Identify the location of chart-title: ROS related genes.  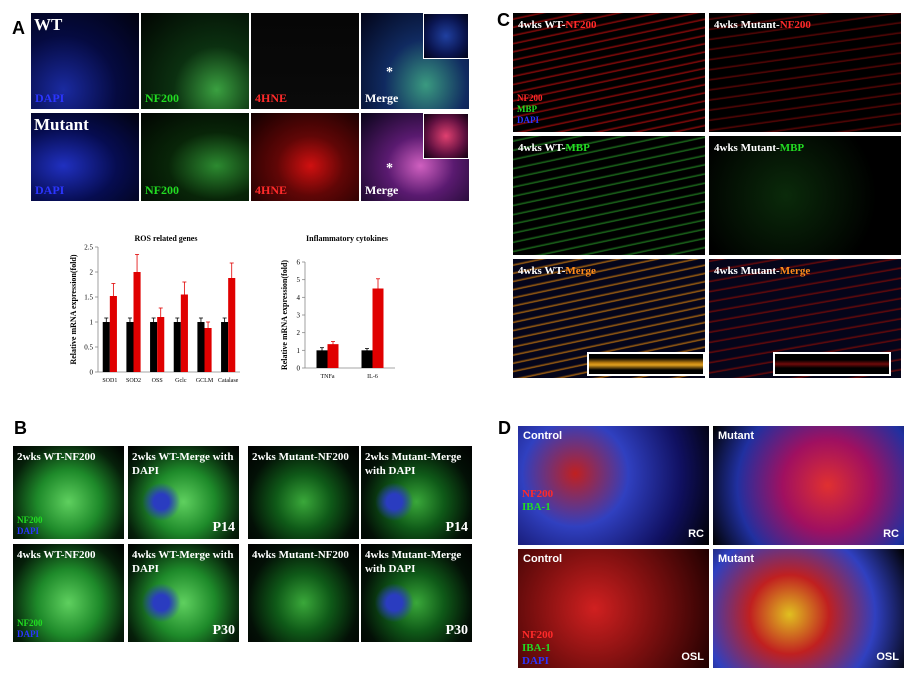
(166, 238).